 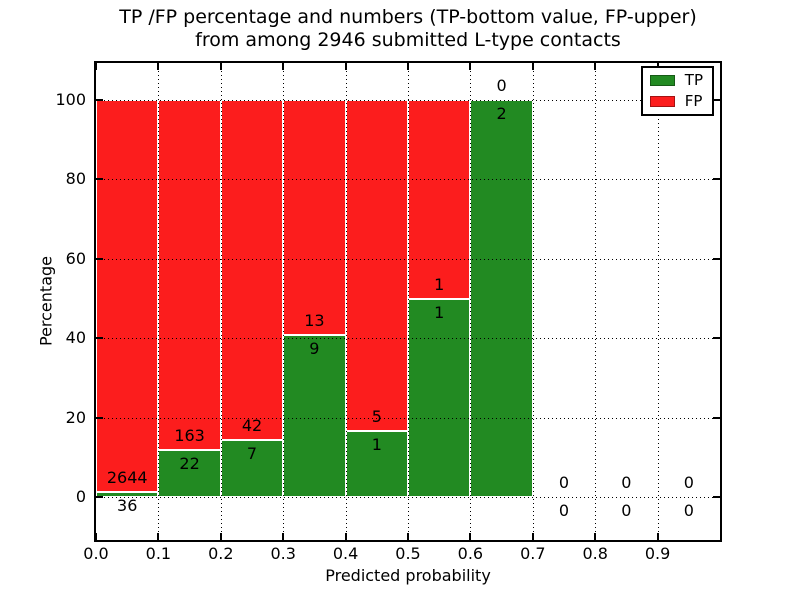 What do you see at coordinates (96, 553) in the screenshot?
I see `x-tick-label: 0.0` at bounding box center [96, 553].